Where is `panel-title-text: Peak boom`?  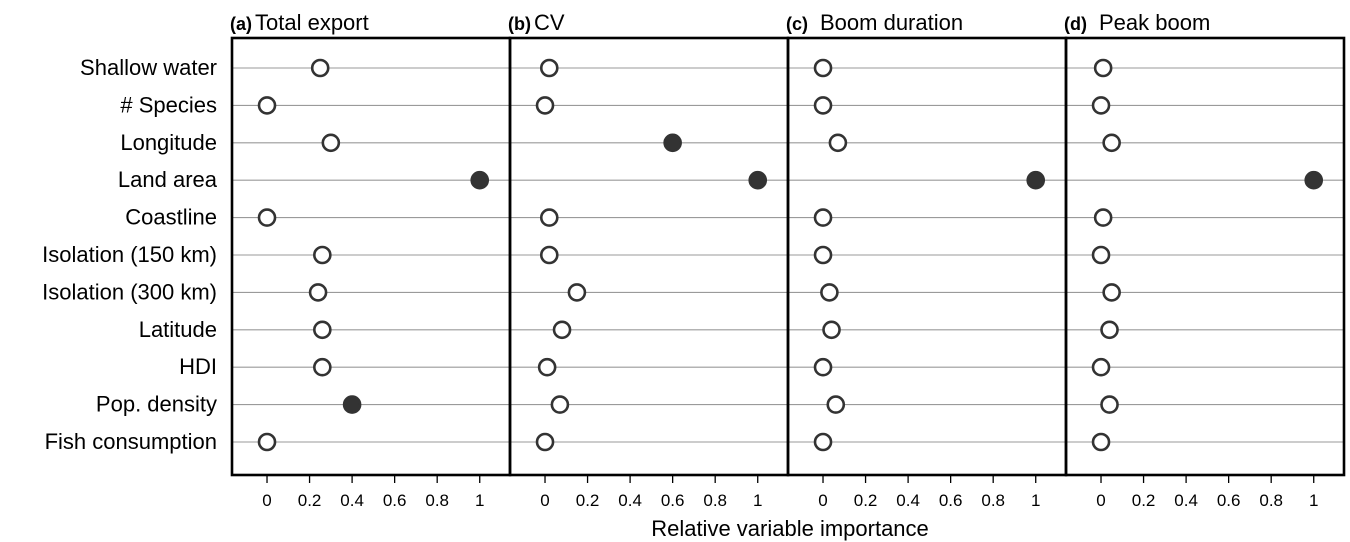 panel-title-text: Peak boom is located at coordinates (1154, 22).